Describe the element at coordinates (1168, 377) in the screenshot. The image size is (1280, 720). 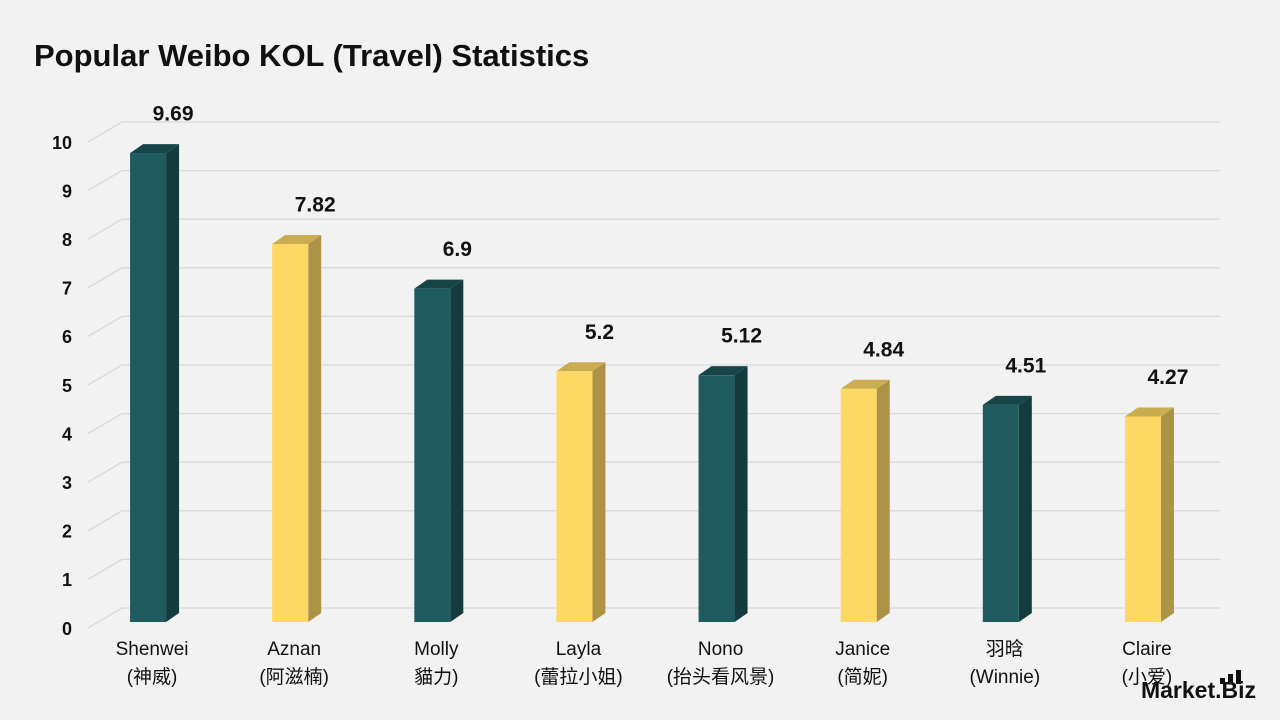
I see `value-label: 4.27` at that location.